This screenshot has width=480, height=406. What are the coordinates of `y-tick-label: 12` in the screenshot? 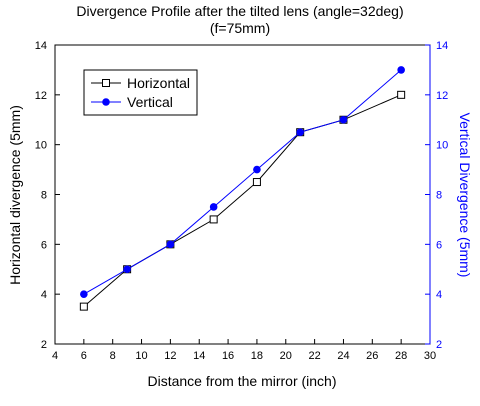 It's located at (41, 96).